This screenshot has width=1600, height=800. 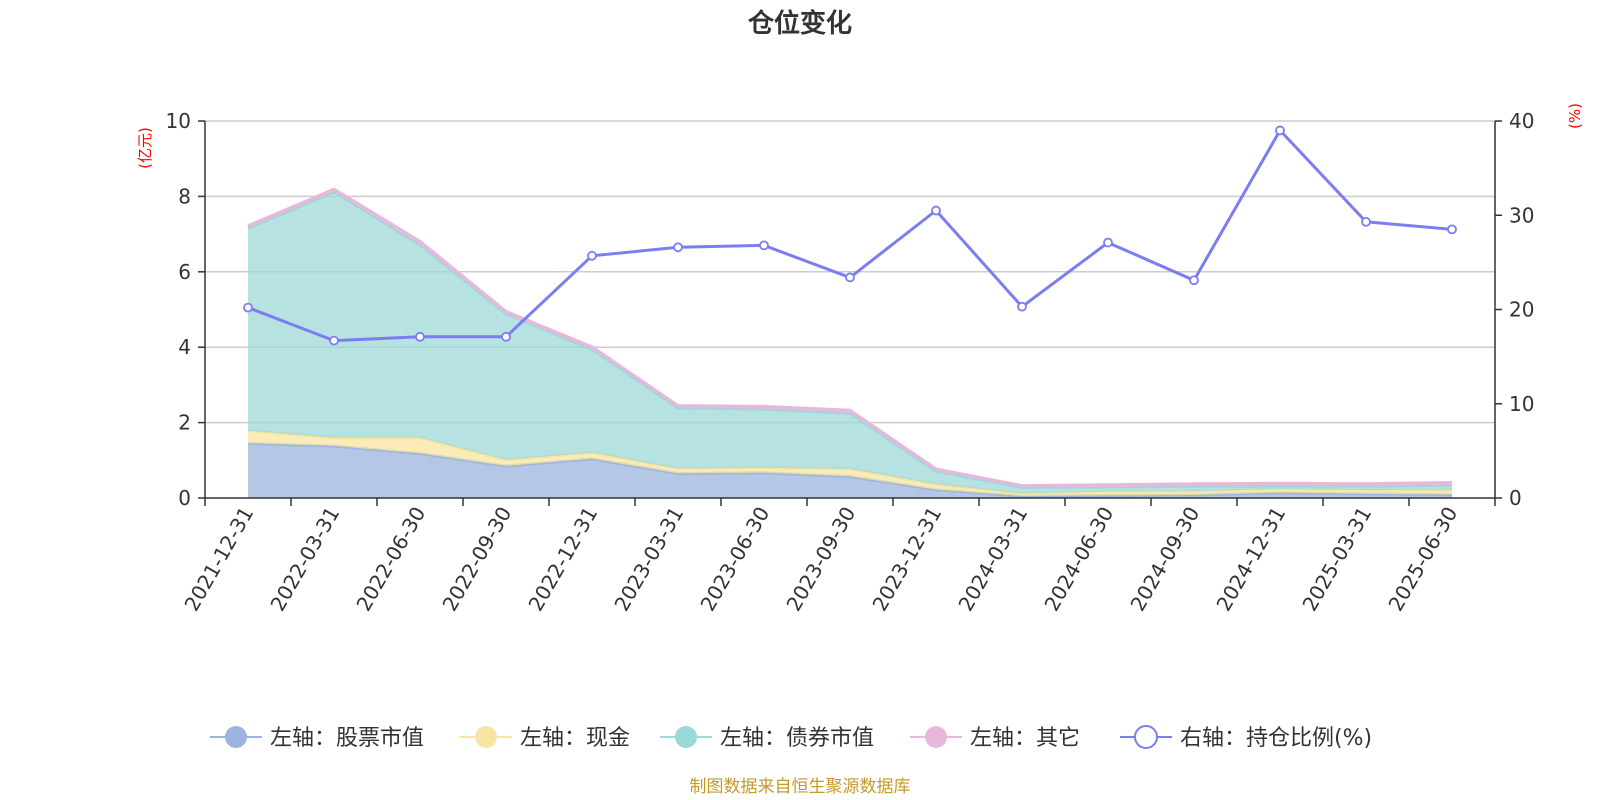 What do you see at coordinates (1521, 404) in the screenshot?
I see `right-tick-label: 10` at bounding box center [1521, 404].